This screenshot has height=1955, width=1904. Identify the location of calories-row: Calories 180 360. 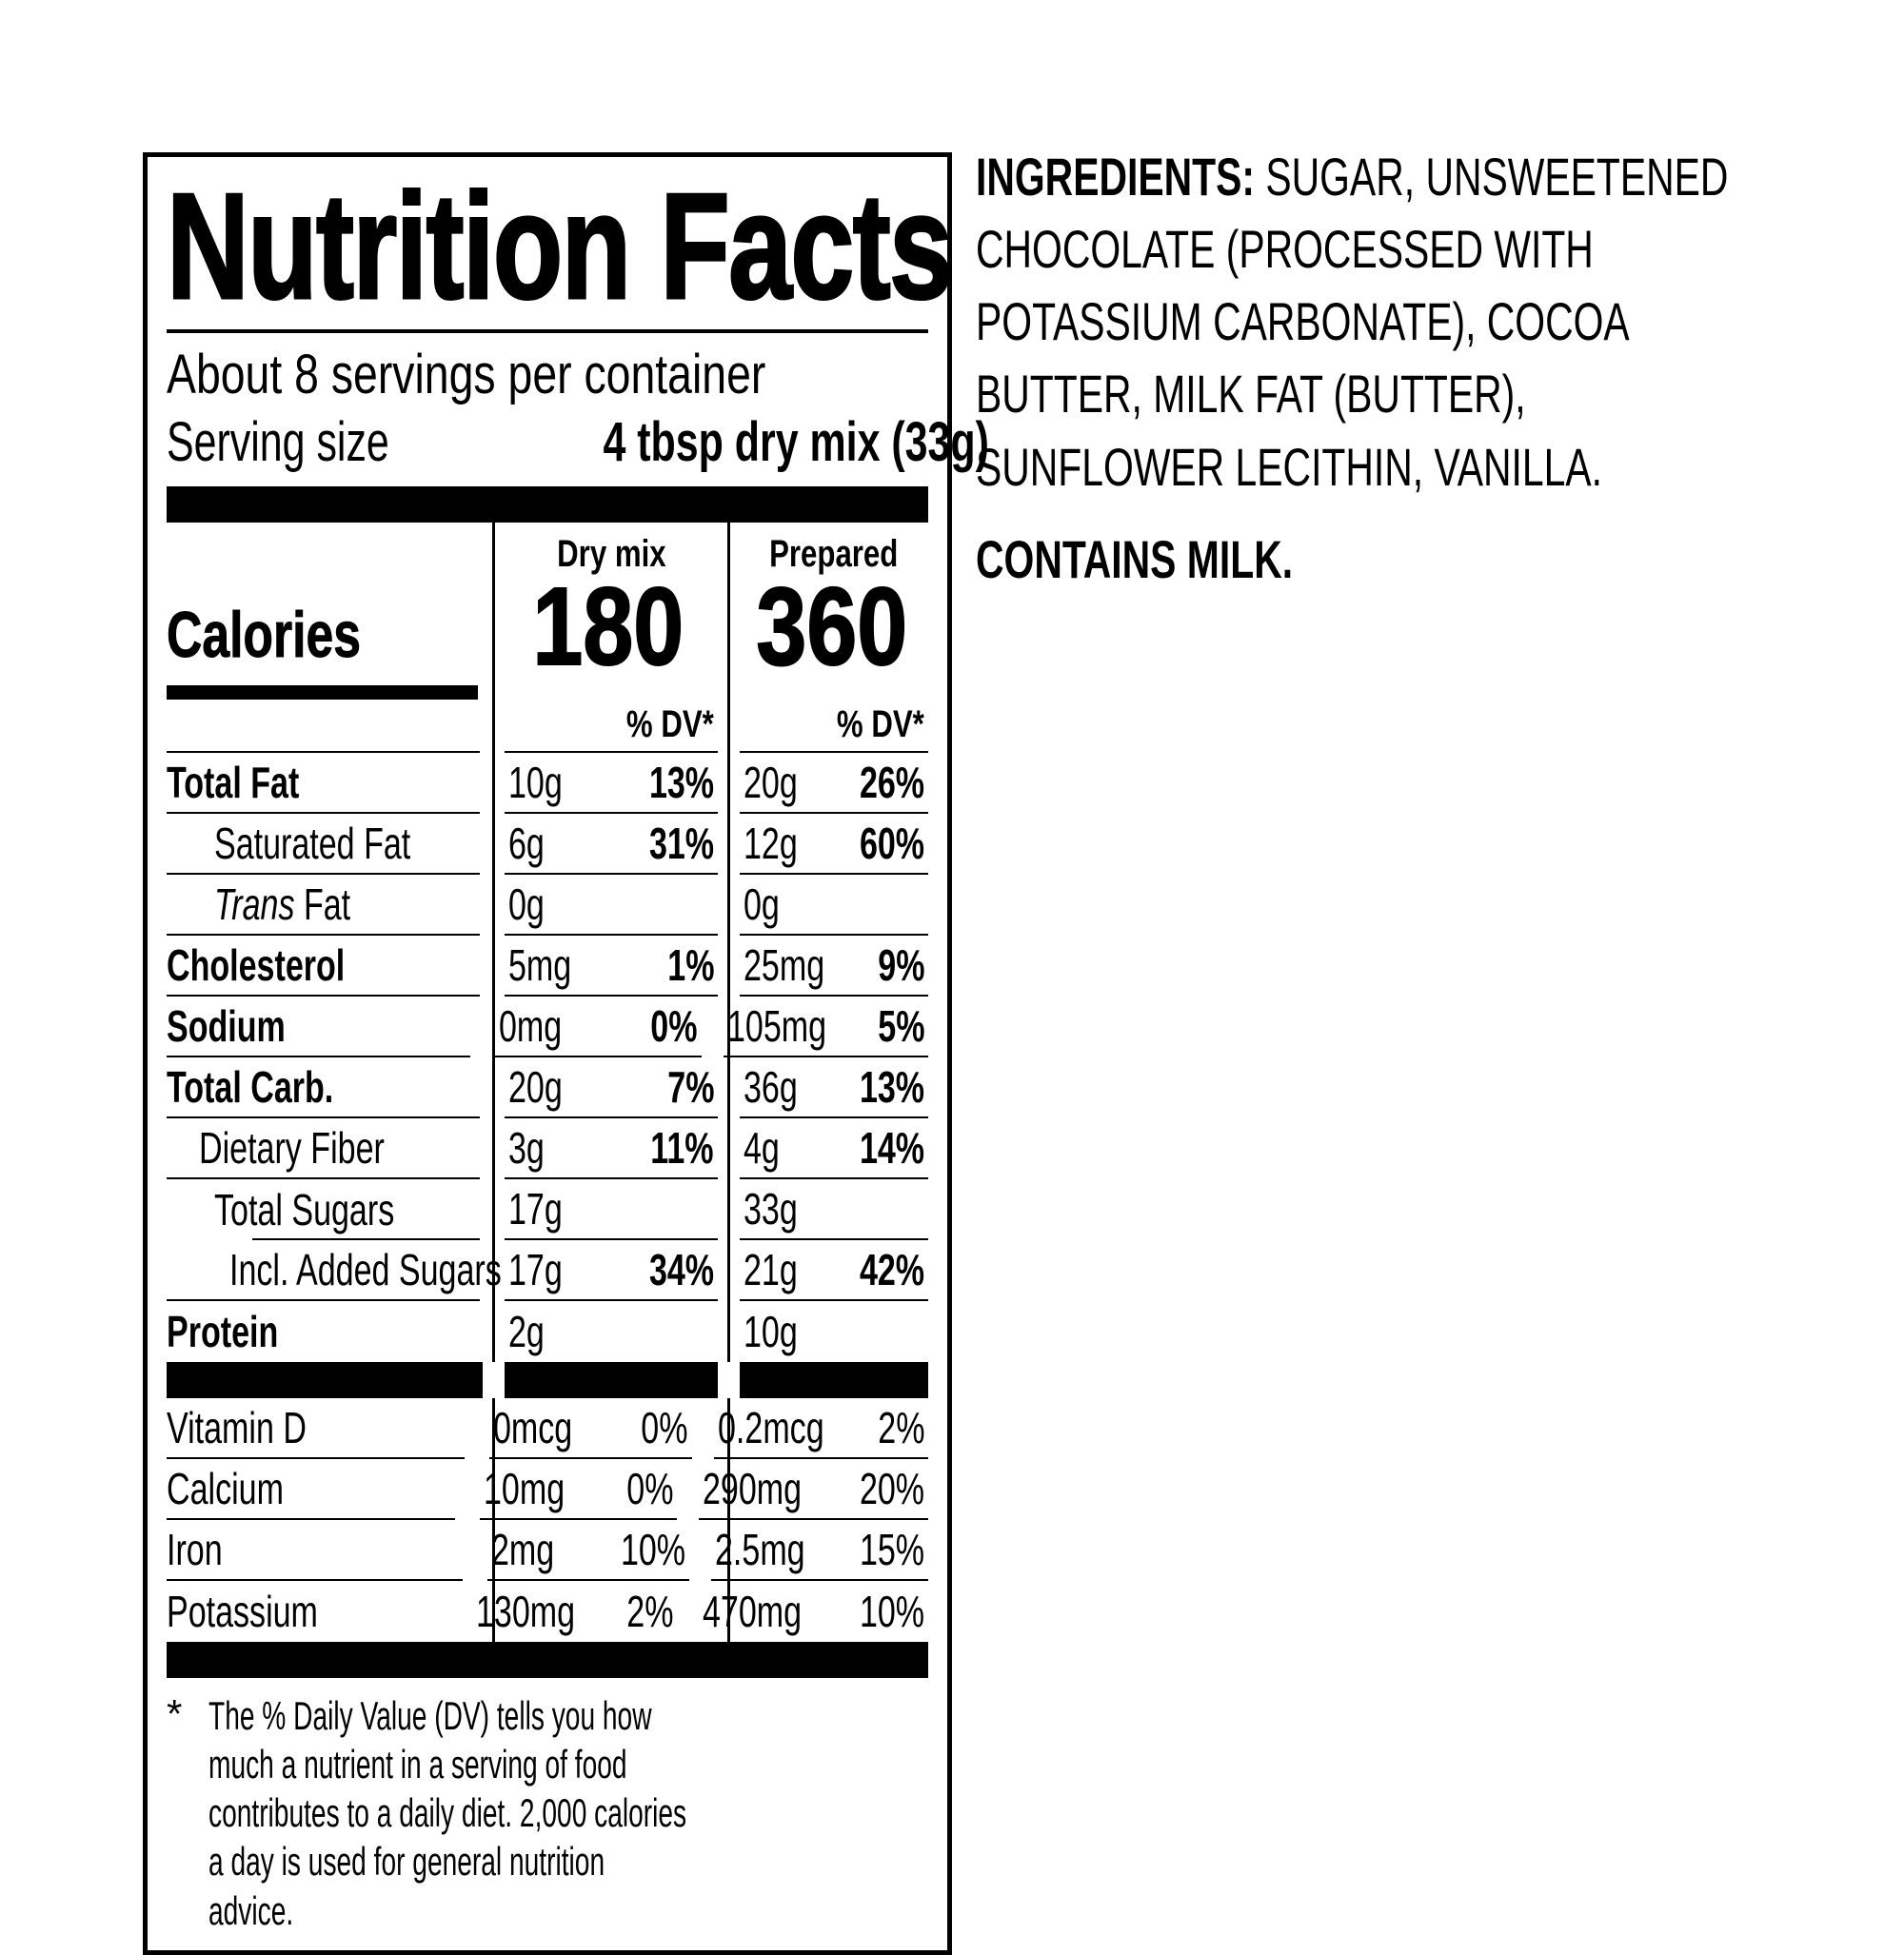
(547, 632).